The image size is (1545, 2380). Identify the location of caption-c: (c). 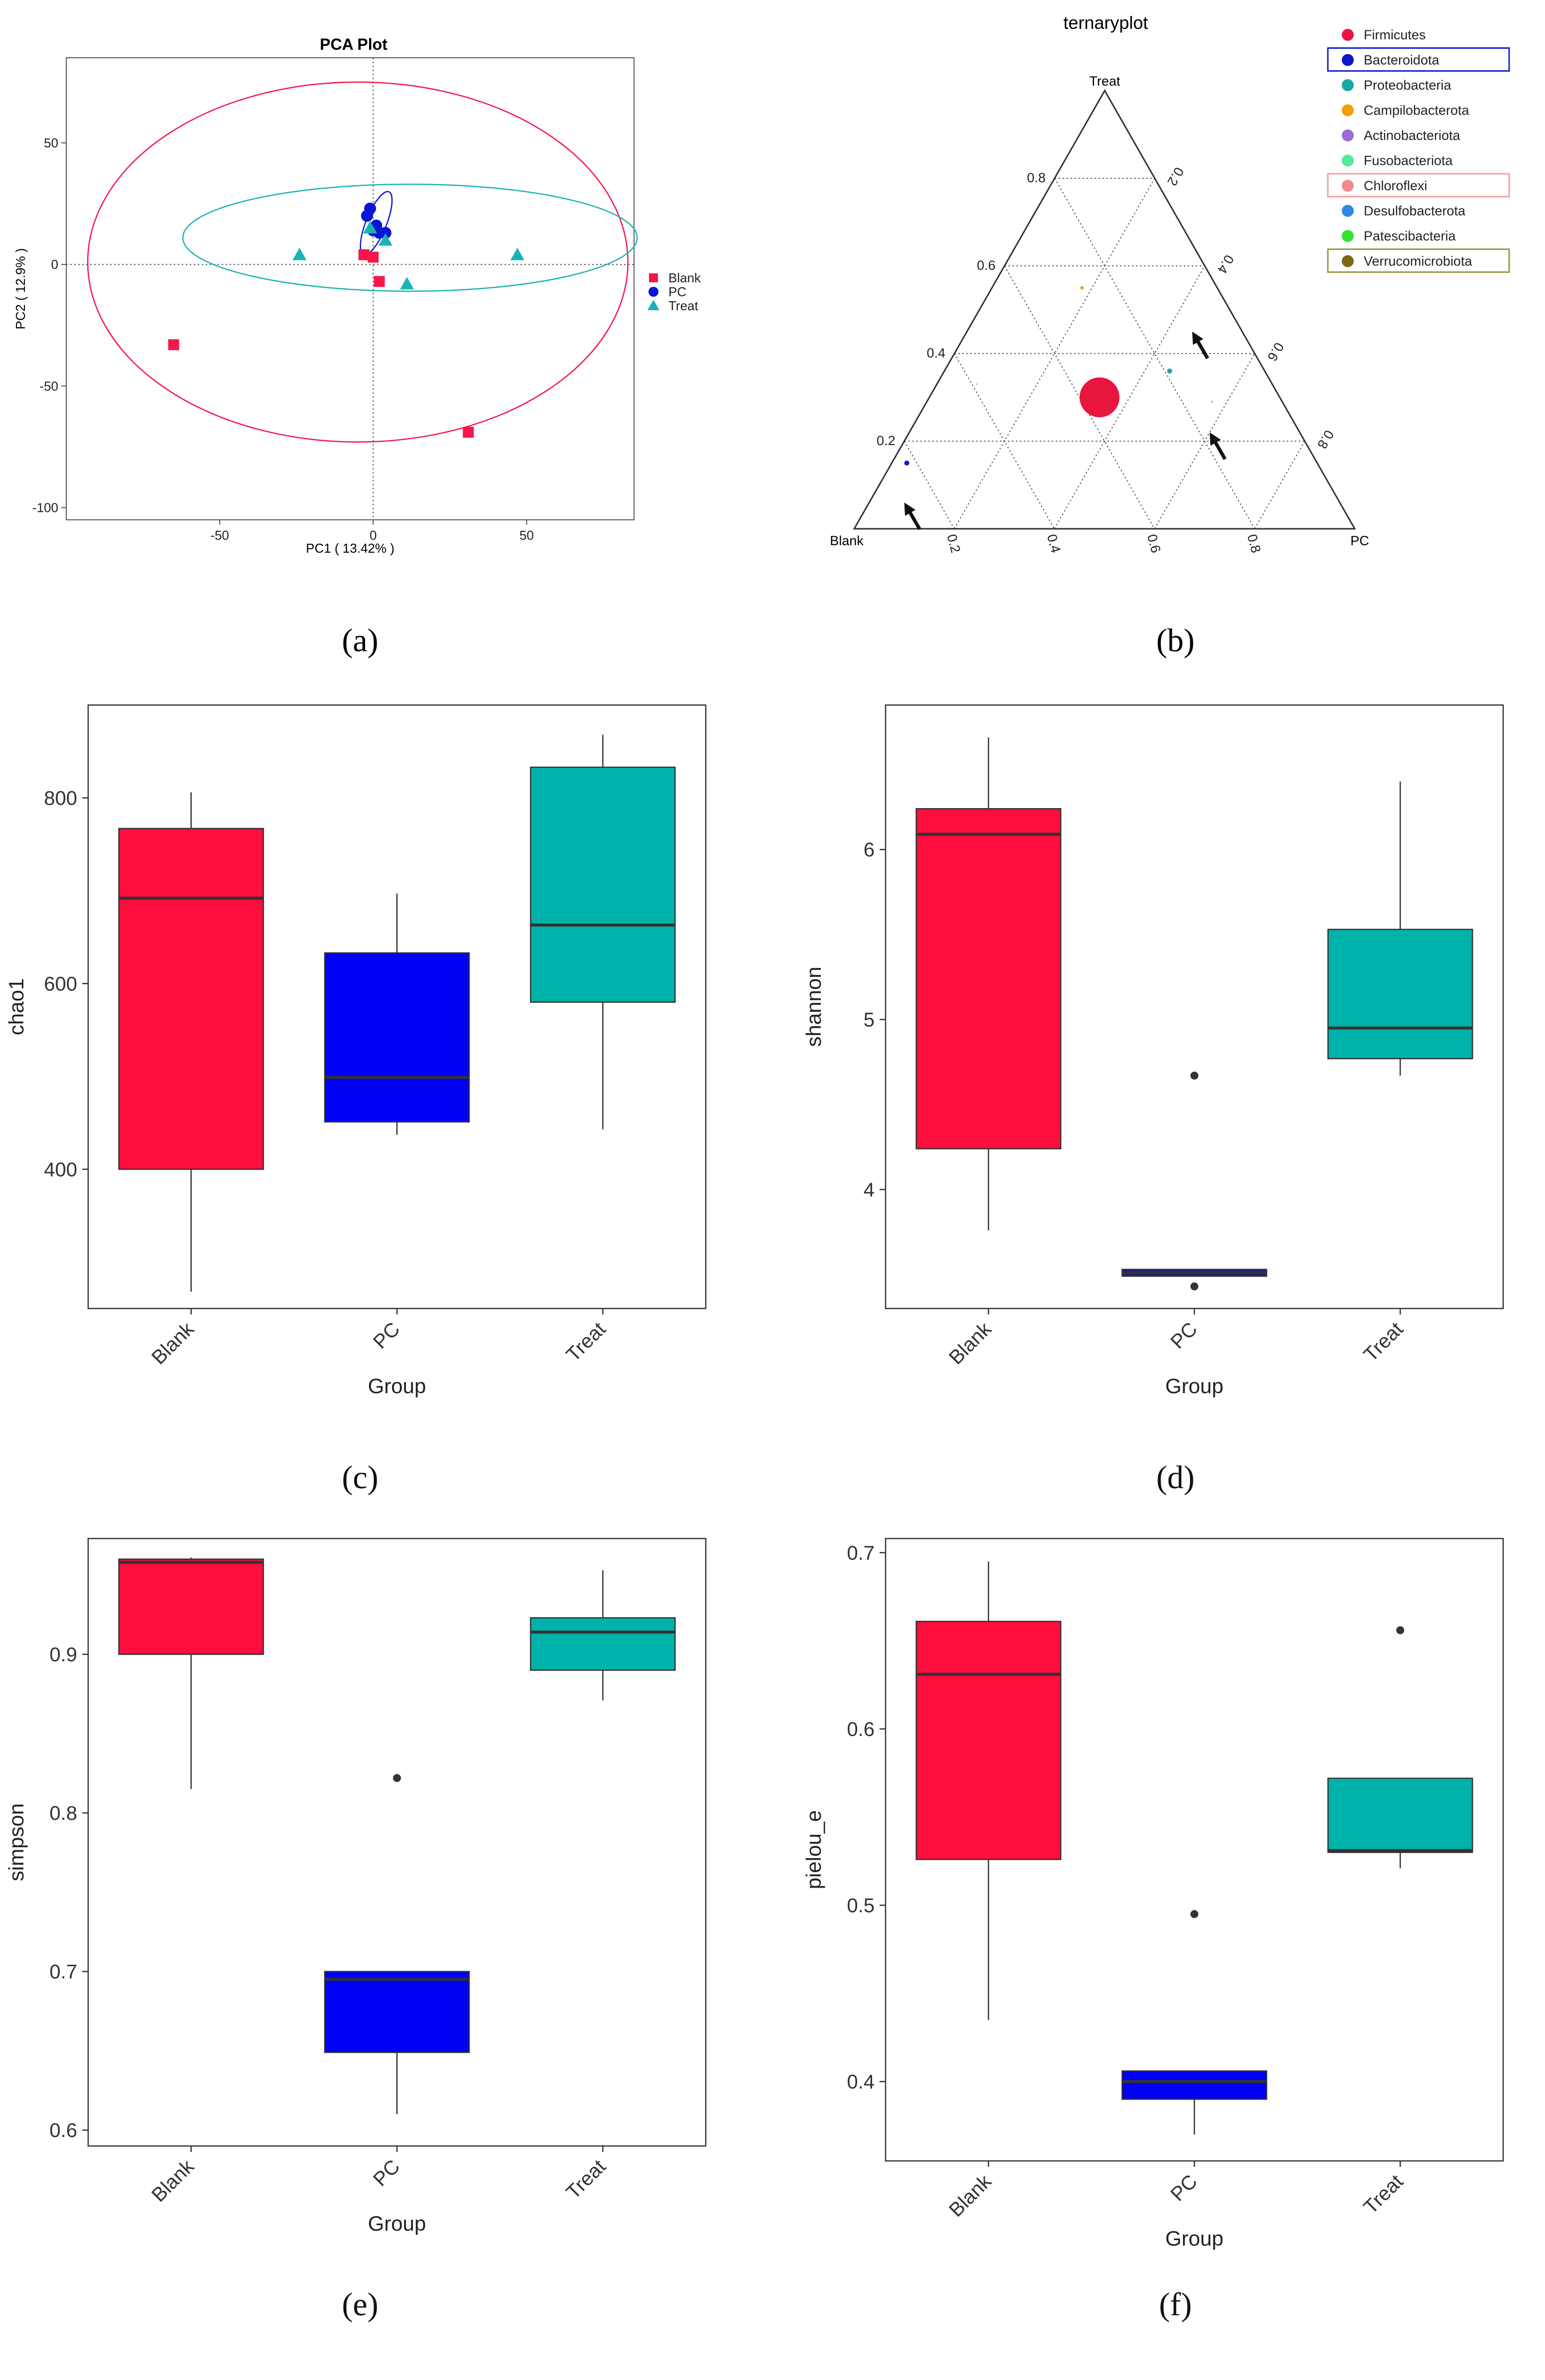
(360, 1477).